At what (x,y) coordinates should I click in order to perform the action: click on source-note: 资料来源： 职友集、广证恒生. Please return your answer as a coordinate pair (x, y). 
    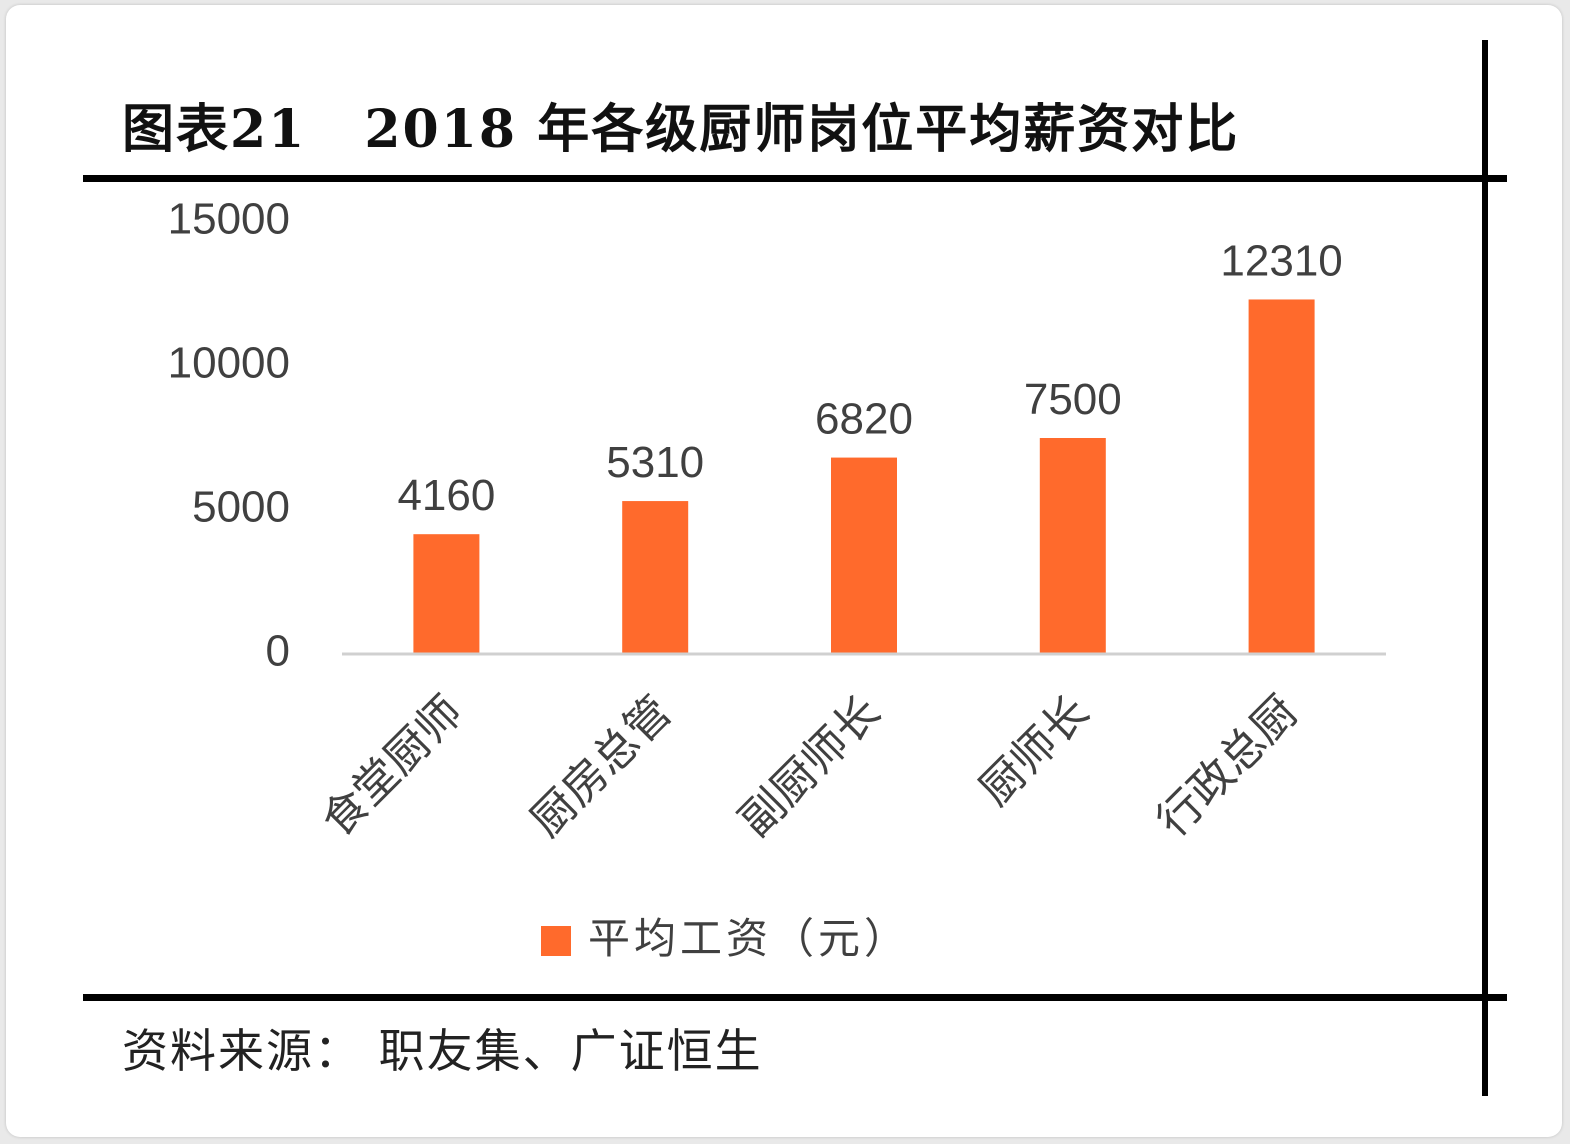
    Looking at the image, I should click on (442, 1051).